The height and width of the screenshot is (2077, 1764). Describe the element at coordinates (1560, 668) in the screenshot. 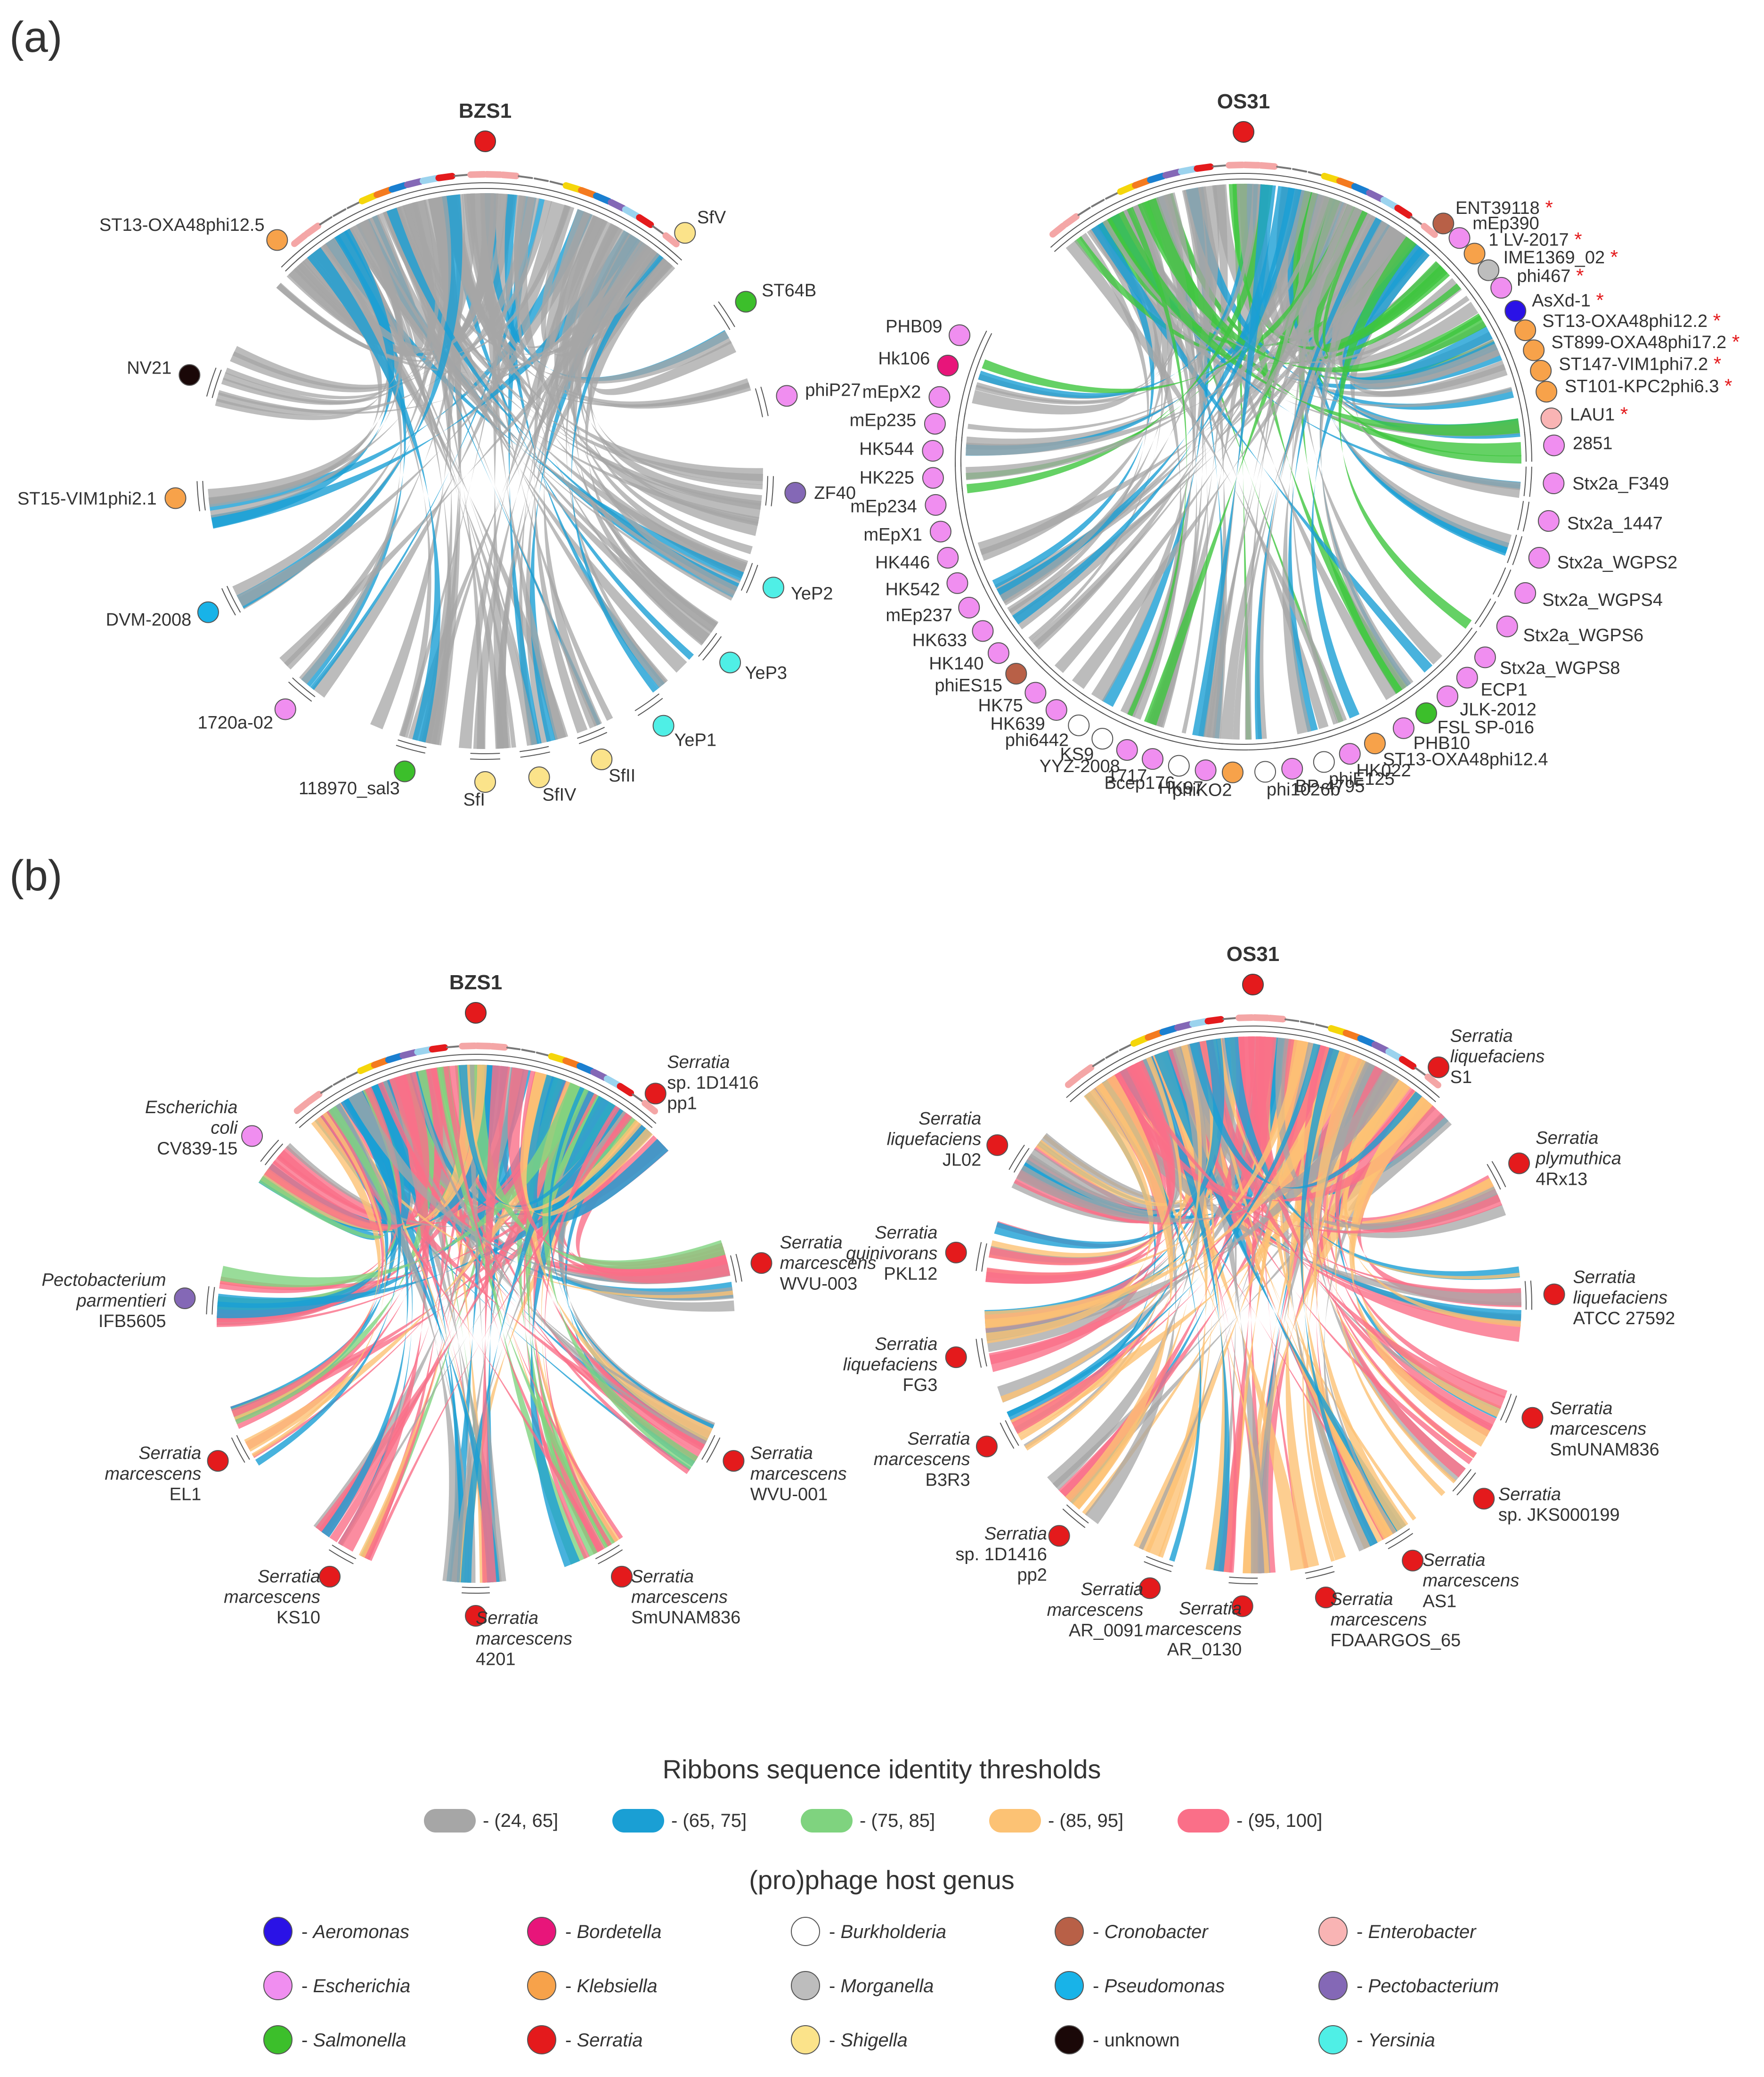

I see `phage-label: Stx2a_WGPS8` at that location.